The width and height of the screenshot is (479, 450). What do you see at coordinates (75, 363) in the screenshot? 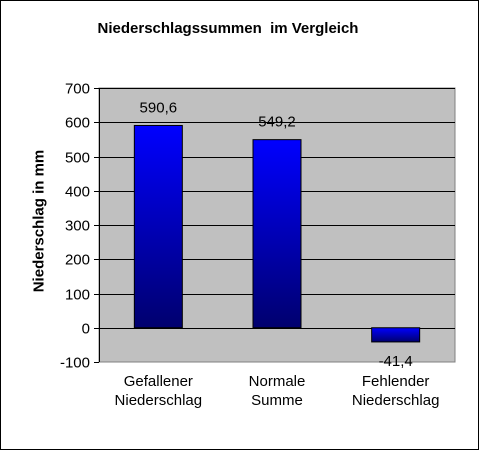
I see `y-tick-label: -100` at bounding box center [75, 363].